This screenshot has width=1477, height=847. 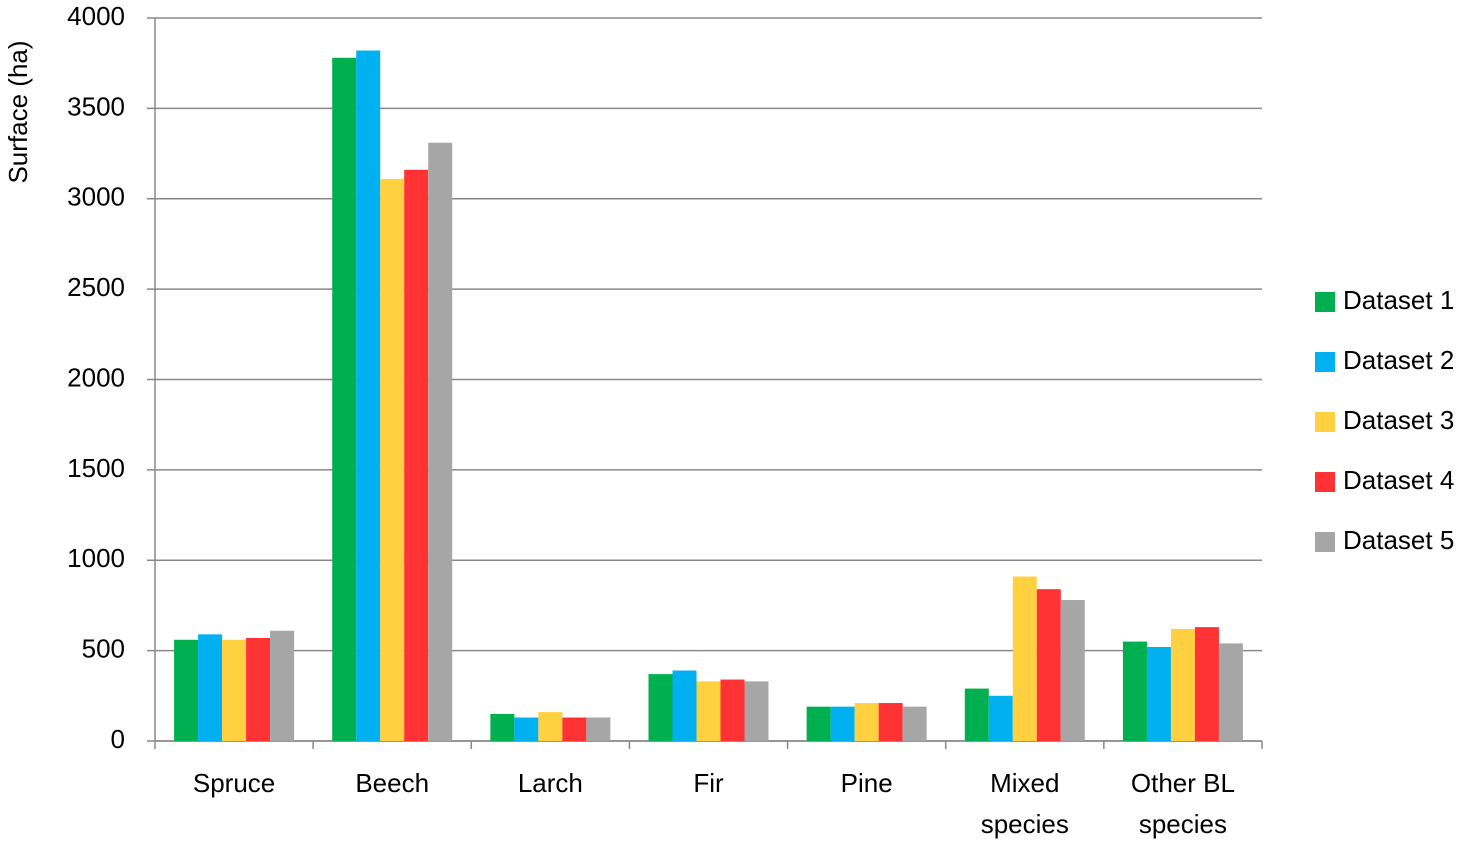 I want to click on y-tick-label: 1500, so click(x=96, y=468).